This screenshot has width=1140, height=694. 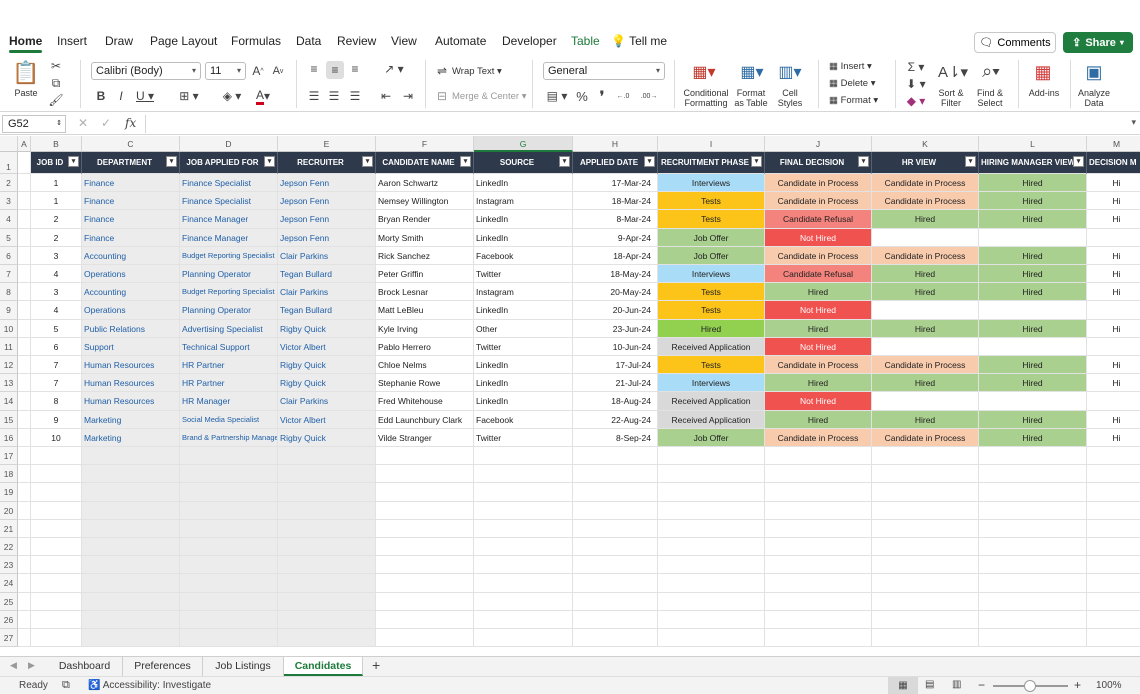 I want to click on conditional-formatting-button: Conditional Formatting, so click(x=706, y=98).